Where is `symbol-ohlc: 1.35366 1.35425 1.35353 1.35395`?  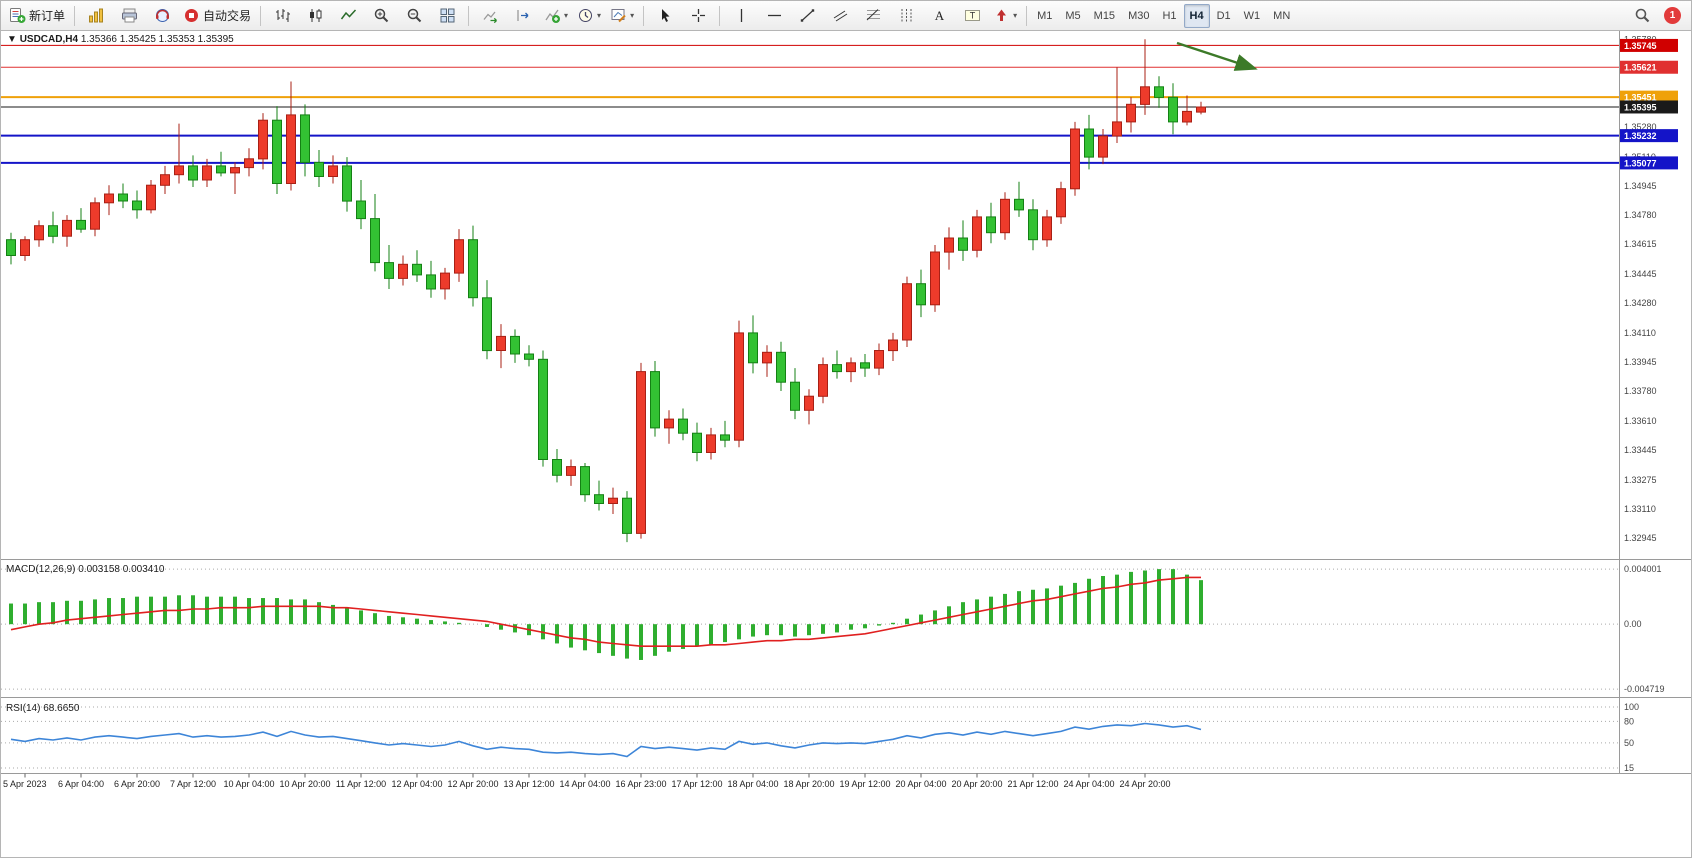
symbol-ohlc: 1.35366 1.35425 1.35353 1.35395 is located at coordinates (157, 39).